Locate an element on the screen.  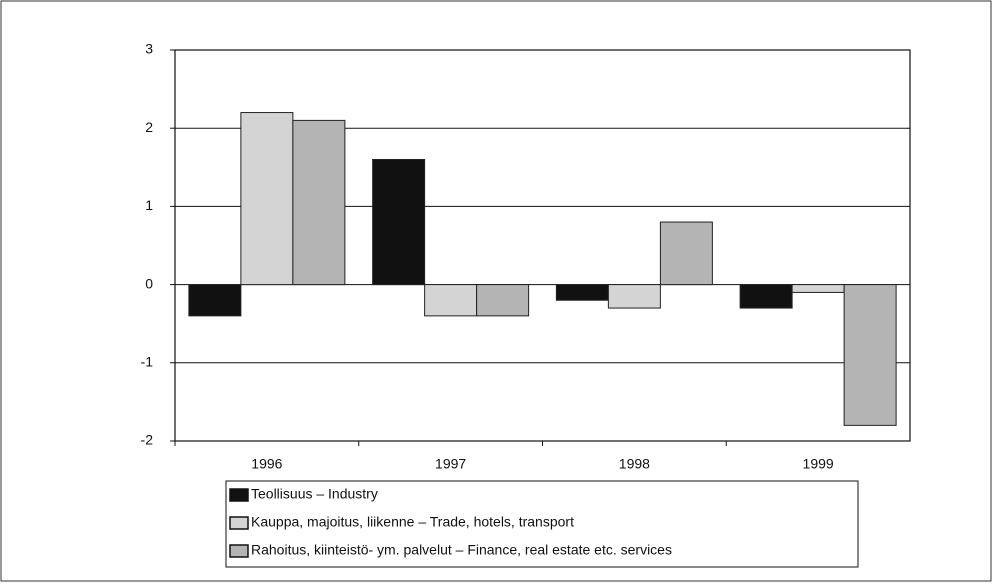
legend-box is located at coordinates (542, 524).